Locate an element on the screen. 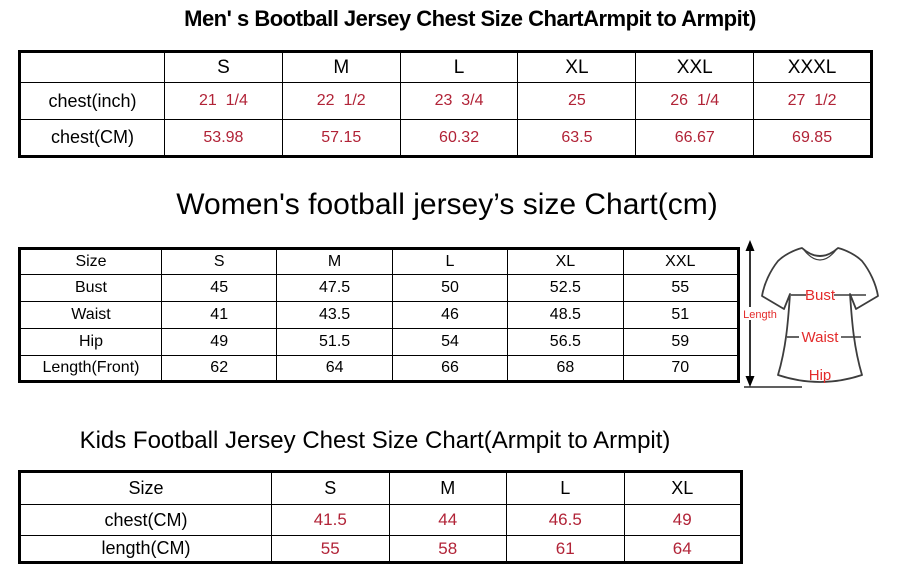 The image size is (901, 585). tshirt-measure-diagram: Length Bust Waist Hip is located at coordinates (810, 314).